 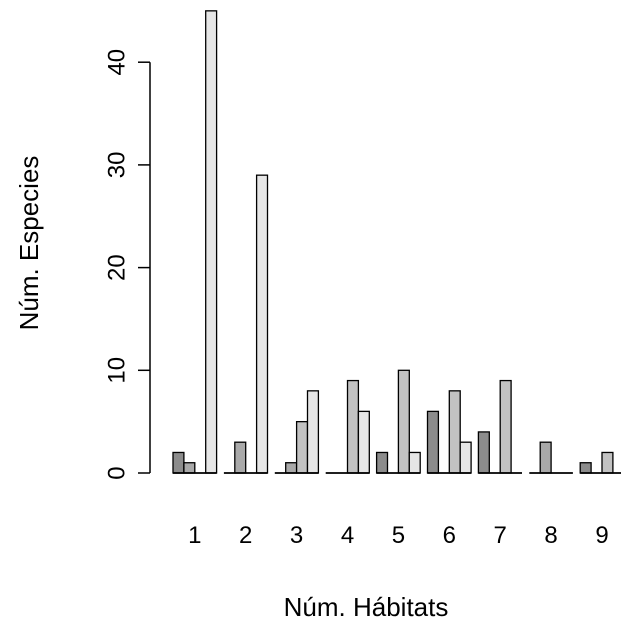 I want to click on x-tick-label-5: 5, so click(x=398, y=535).